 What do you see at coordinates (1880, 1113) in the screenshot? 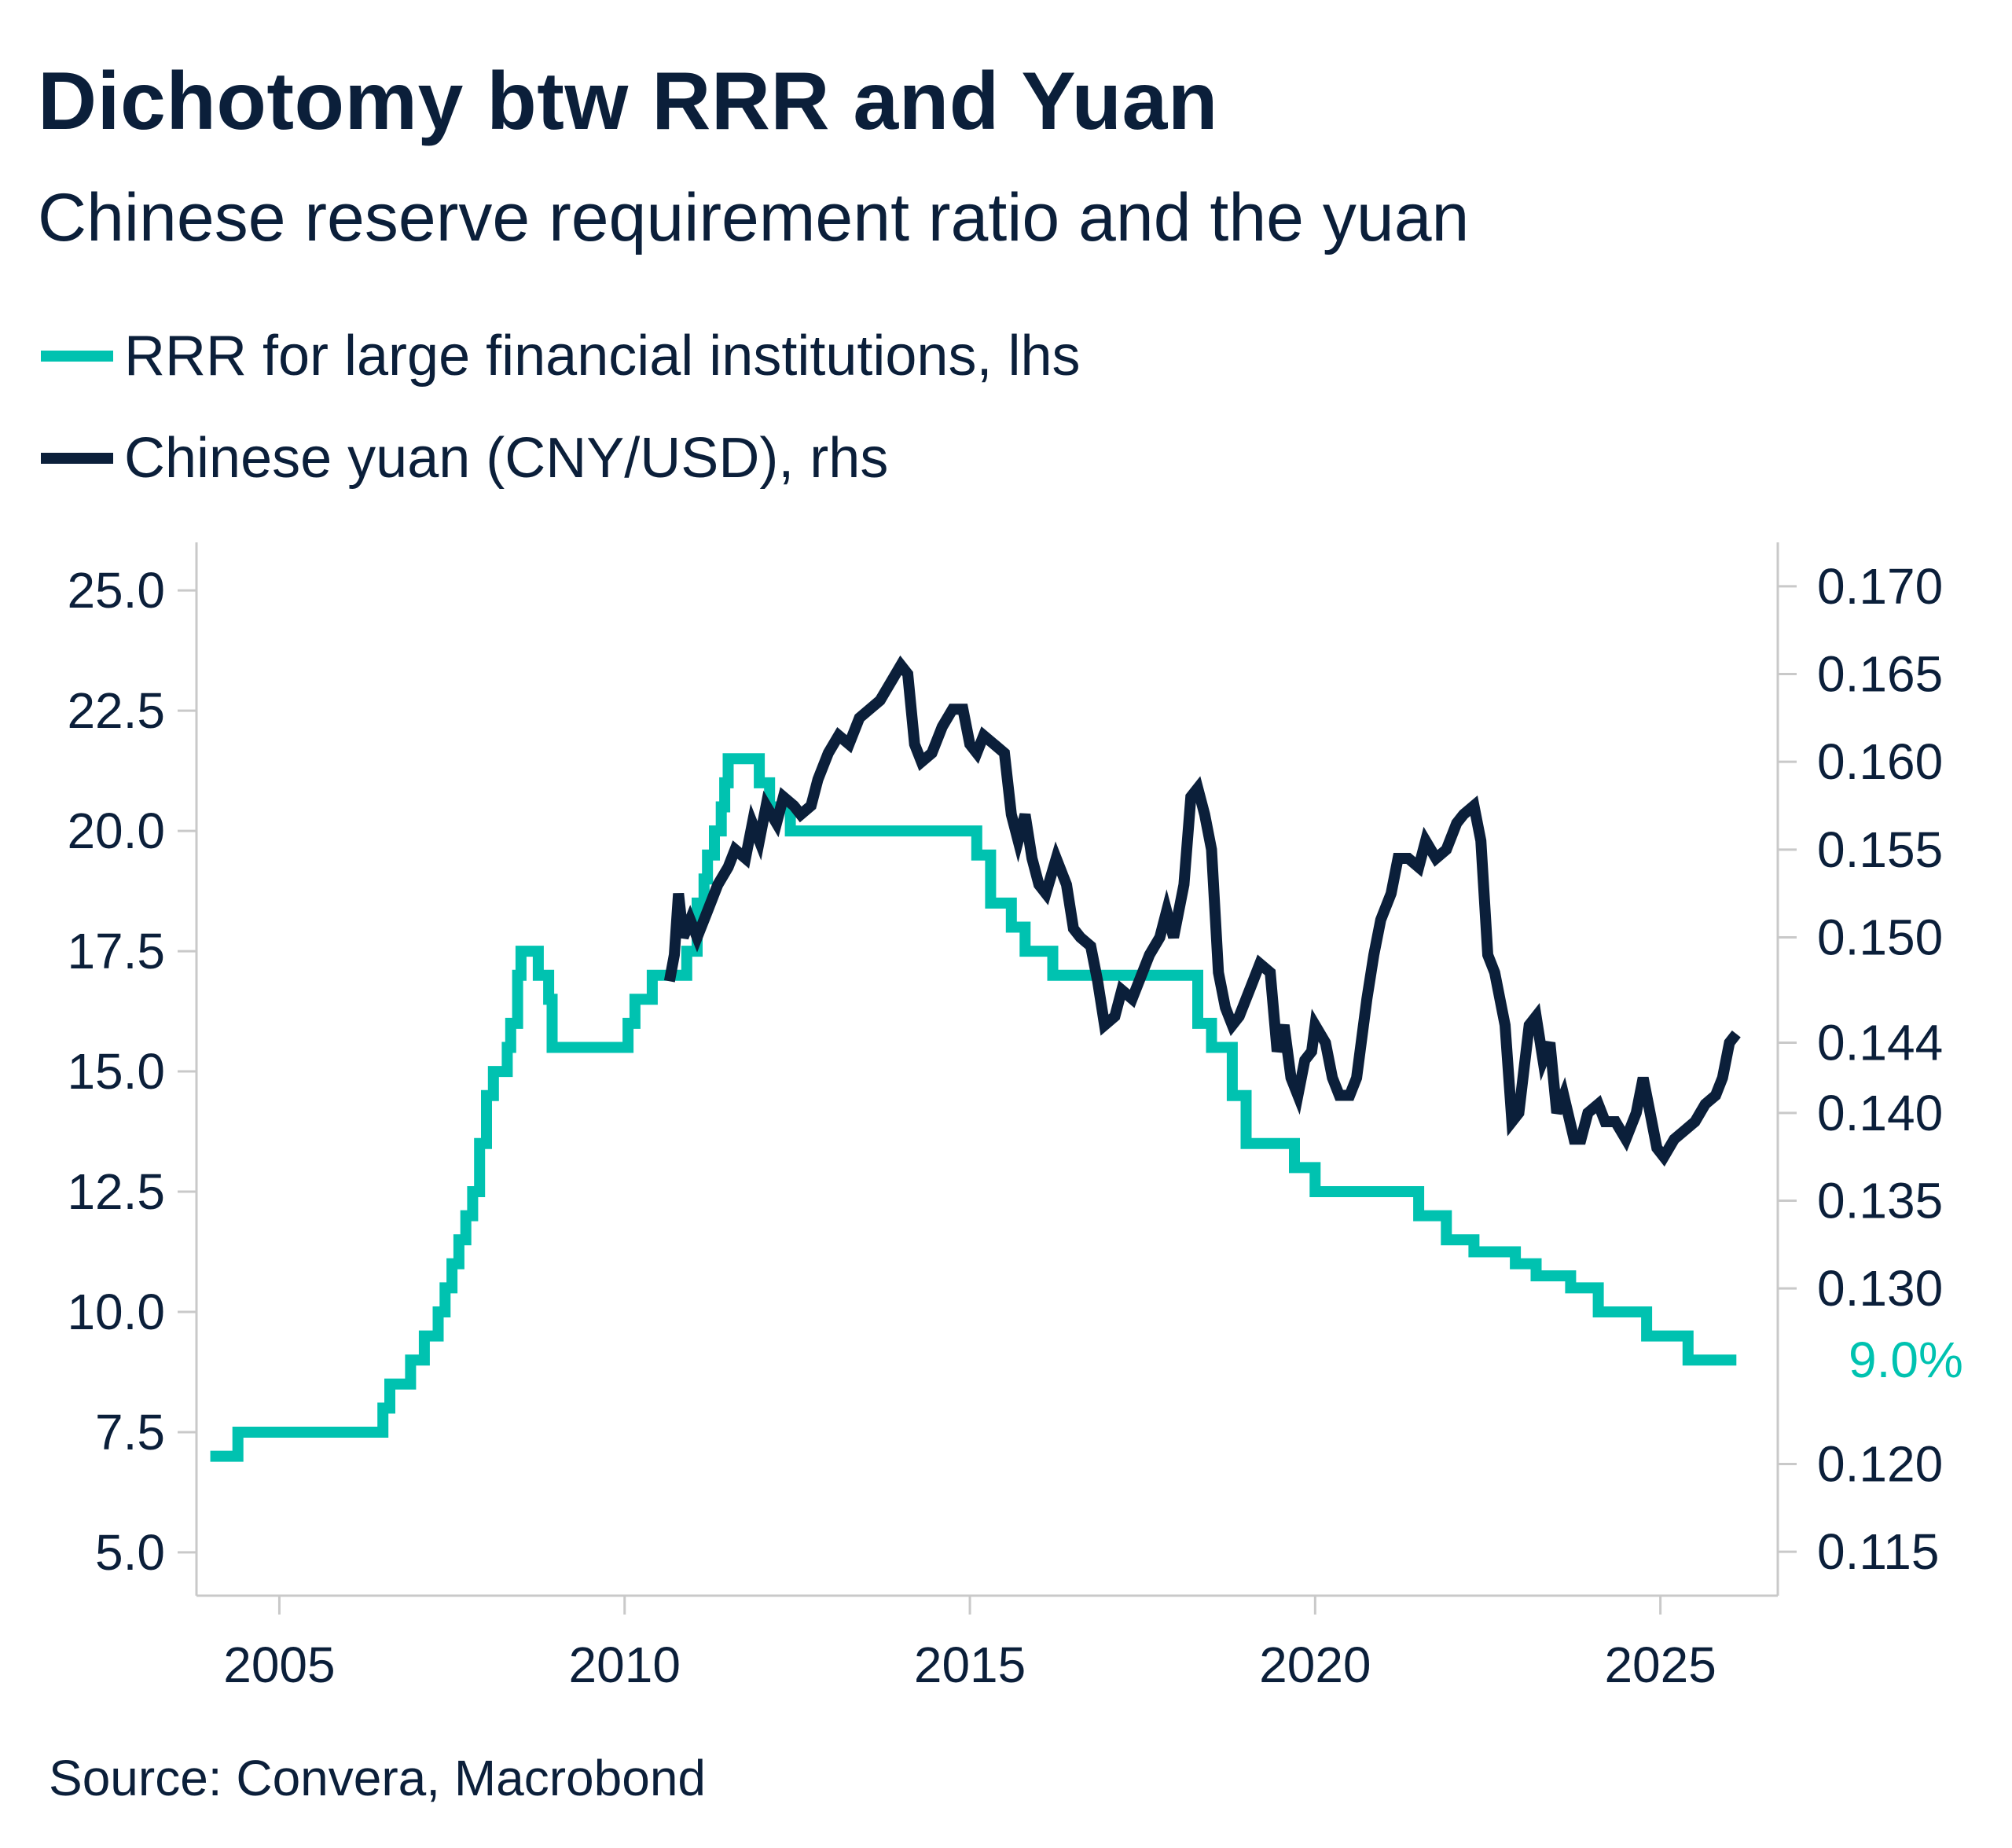
I see `right-tick-label: 0.140` at bounding box center [1880, 1113].